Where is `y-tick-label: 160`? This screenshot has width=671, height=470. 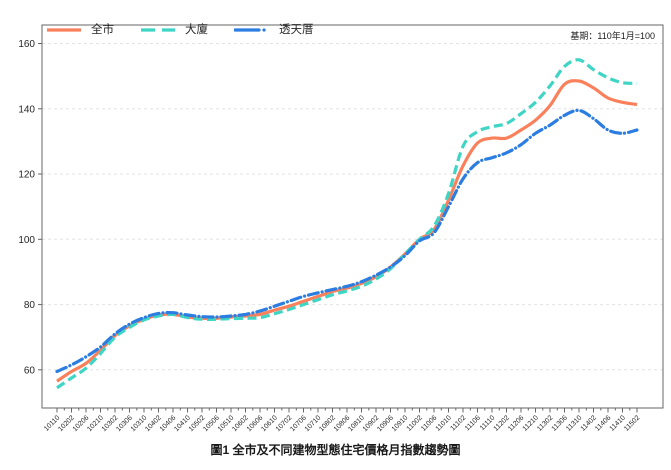 y-tick-label: 160 is located at coordinates (26, 44).